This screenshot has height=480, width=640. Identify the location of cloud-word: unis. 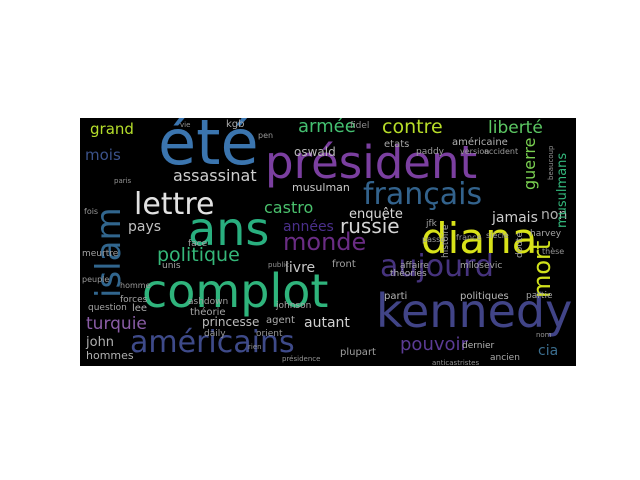
(171, 266).